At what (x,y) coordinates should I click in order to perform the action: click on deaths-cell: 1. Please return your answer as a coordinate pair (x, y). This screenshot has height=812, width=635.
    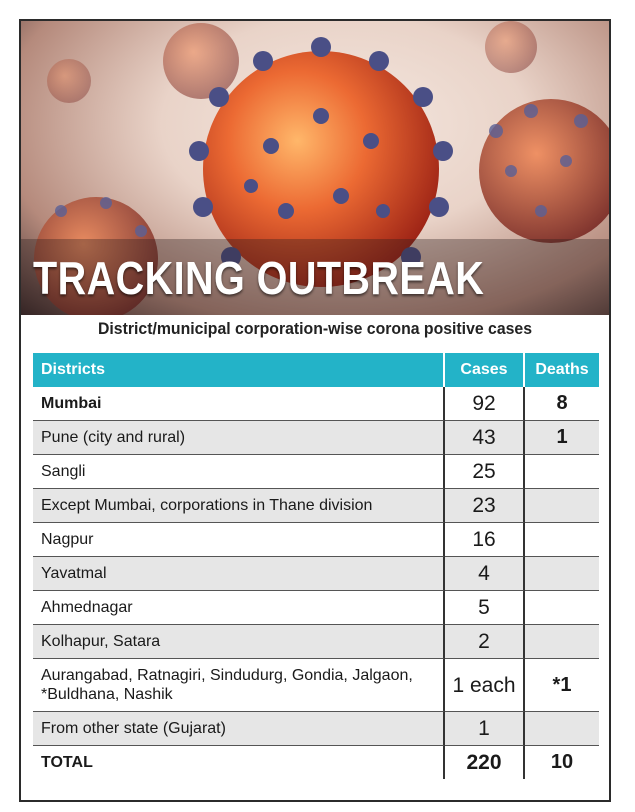
    Looking at the image, I should click on (562, 438).